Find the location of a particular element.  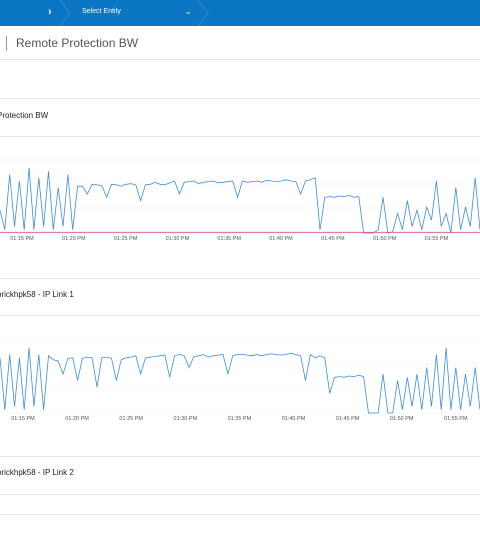

title-divider is located at coordinates (6, 43).